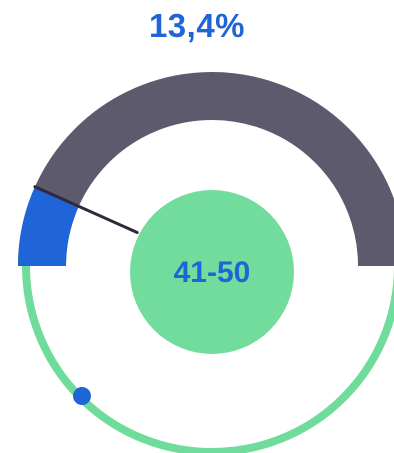 This screenshot has height=453, width=394. I want to click on blue-progress-segment, so click(49, 226).